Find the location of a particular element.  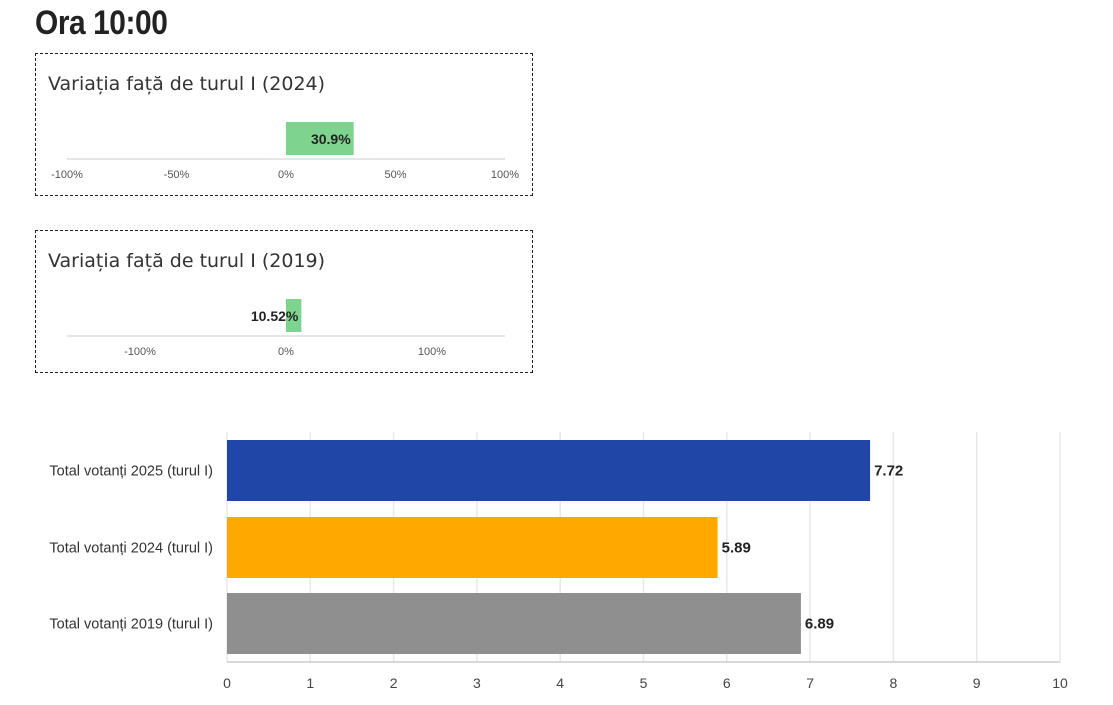

bar-value-label: 5.89 is located at coordinates (736, 548).